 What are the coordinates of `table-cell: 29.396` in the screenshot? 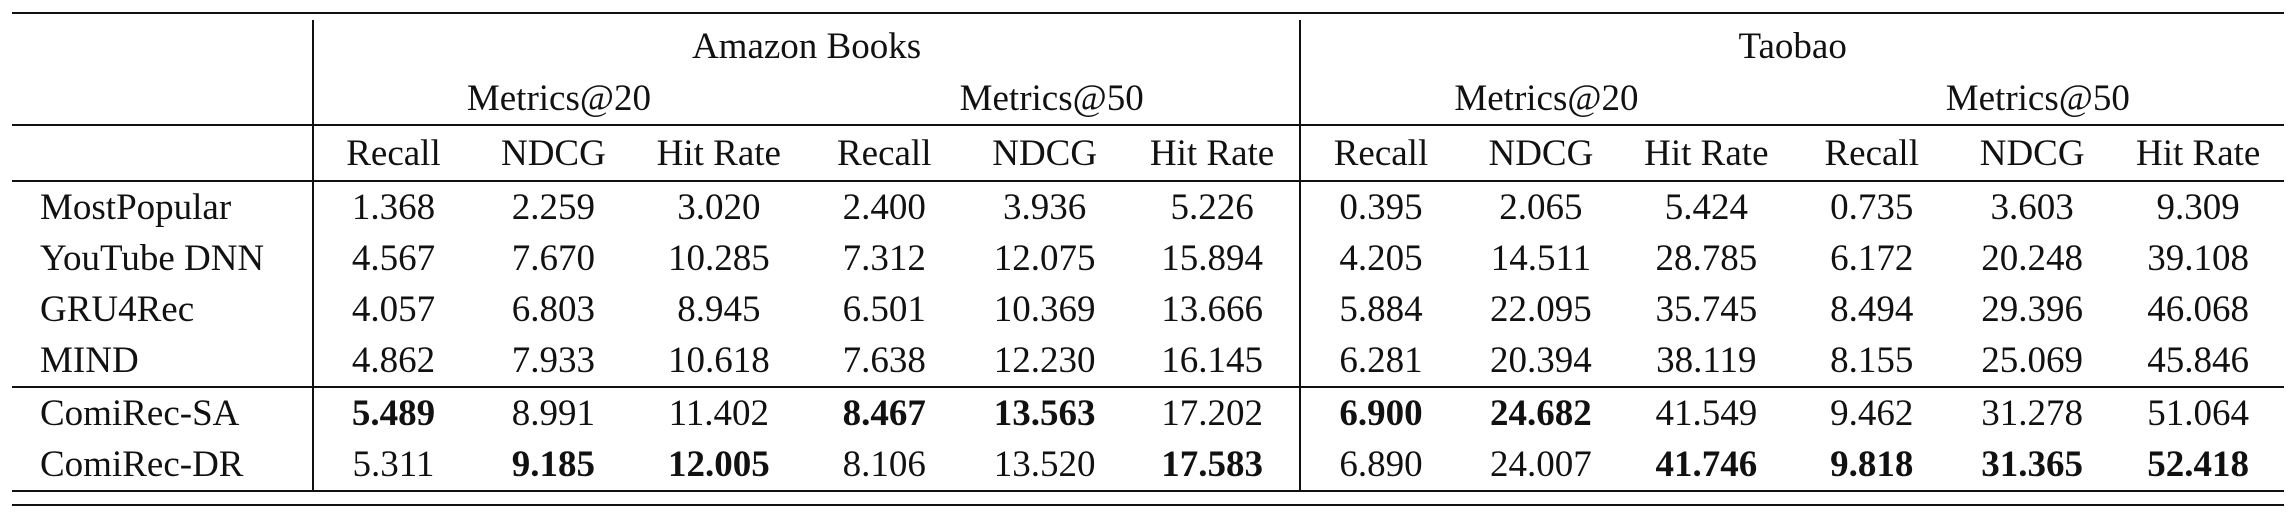 It's located at (2032, 309).